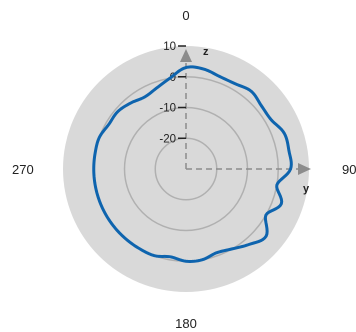 The width and height of the screenshot is (356, 332). I want to click on radial-tick-label: -10, so click(167, 109).